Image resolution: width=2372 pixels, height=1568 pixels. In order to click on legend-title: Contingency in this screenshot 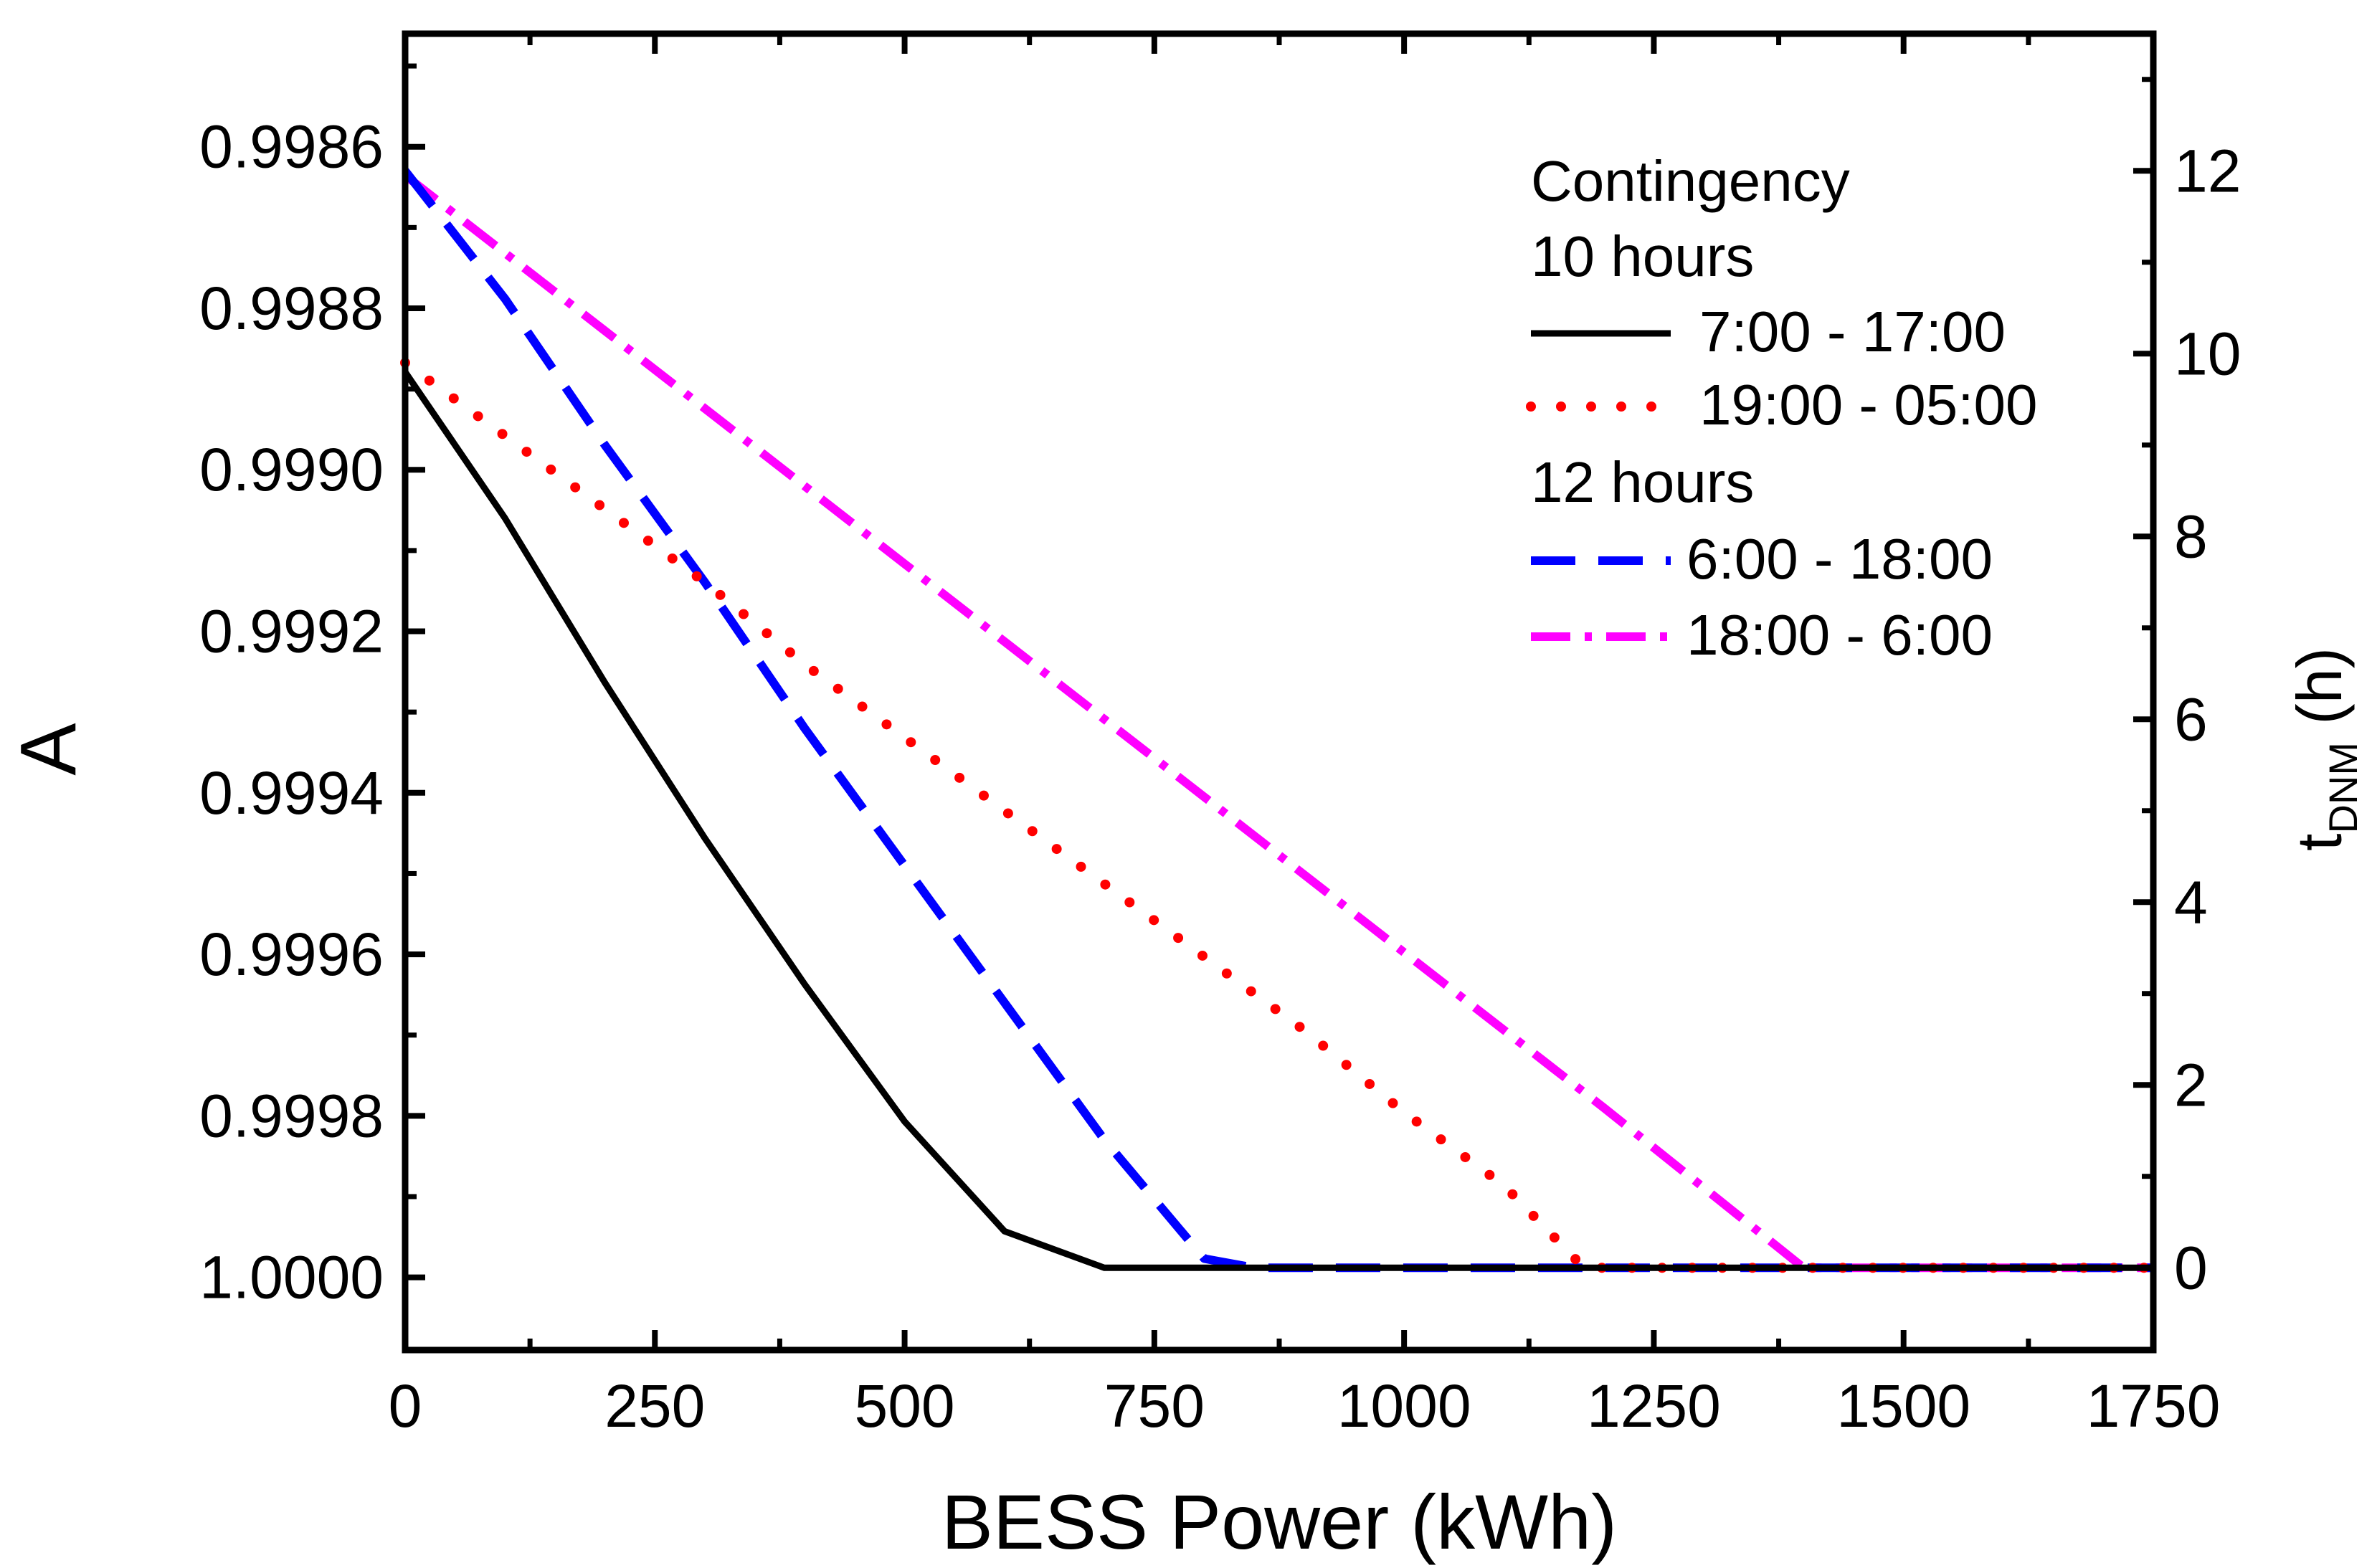, I will do `click(1690, 181)`.